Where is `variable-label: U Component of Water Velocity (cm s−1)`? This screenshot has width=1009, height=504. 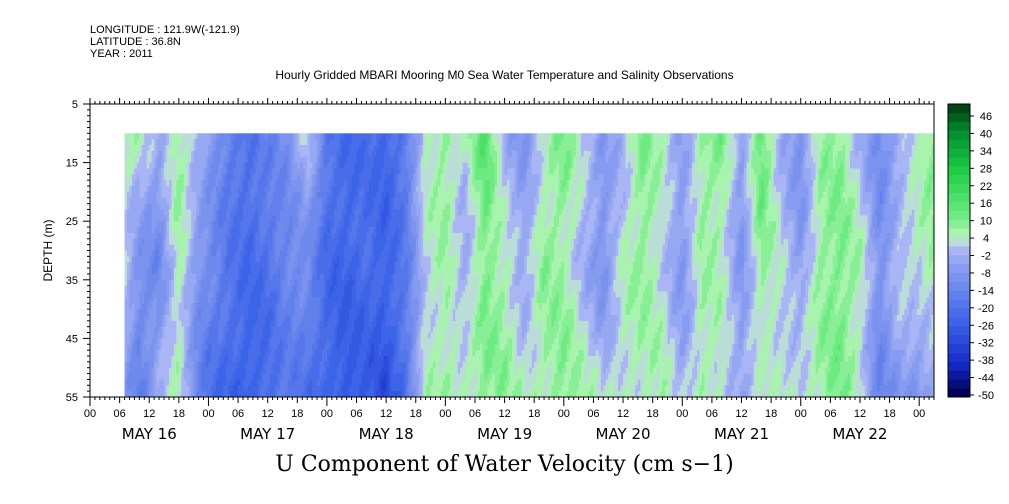 variable-label: U Component of Water Velocity (cm s−1) is located at coordinates (504, 464).